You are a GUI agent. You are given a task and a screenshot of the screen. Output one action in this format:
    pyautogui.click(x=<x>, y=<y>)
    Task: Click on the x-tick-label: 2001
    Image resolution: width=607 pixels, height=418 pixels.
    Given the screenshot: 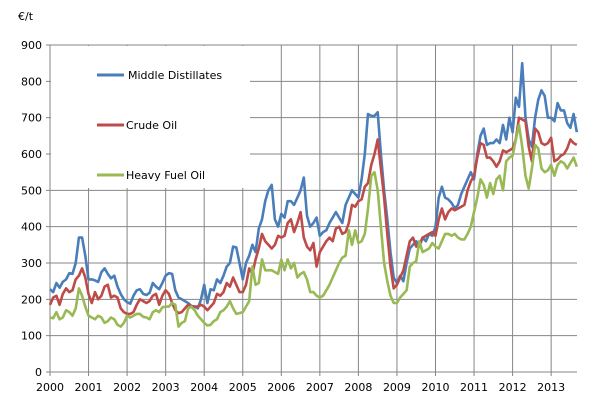 What is the action you would take?
    pyautogui.click(x=89, y=387)
    